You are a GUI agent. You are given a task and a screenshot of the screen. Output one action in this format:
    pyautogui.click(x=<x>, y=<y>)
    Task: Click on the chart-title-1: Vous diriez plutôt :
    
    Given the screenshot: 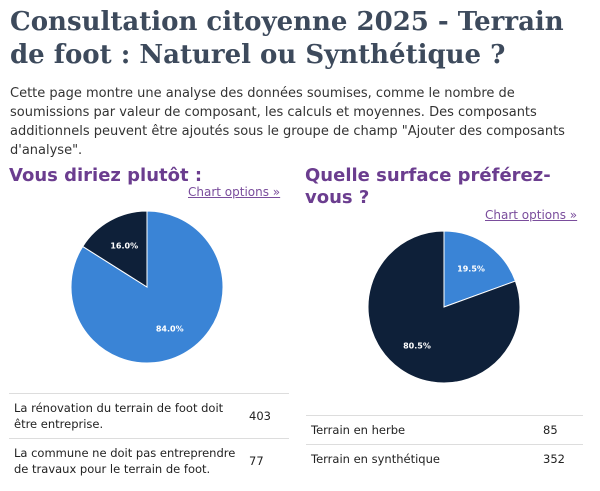 What is the action you would take?
    pyautogui.click(x=106, y=175)
    